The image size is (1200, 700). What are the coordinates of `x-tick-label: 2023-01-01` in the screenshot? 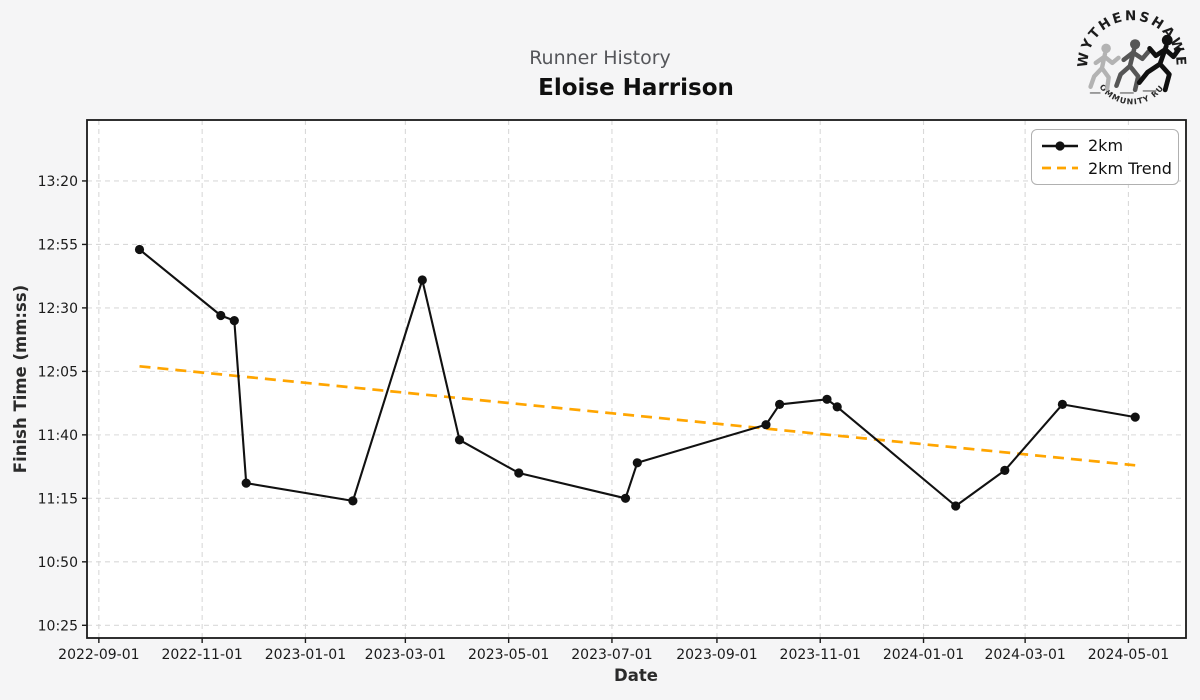 It's located at (305, 655).